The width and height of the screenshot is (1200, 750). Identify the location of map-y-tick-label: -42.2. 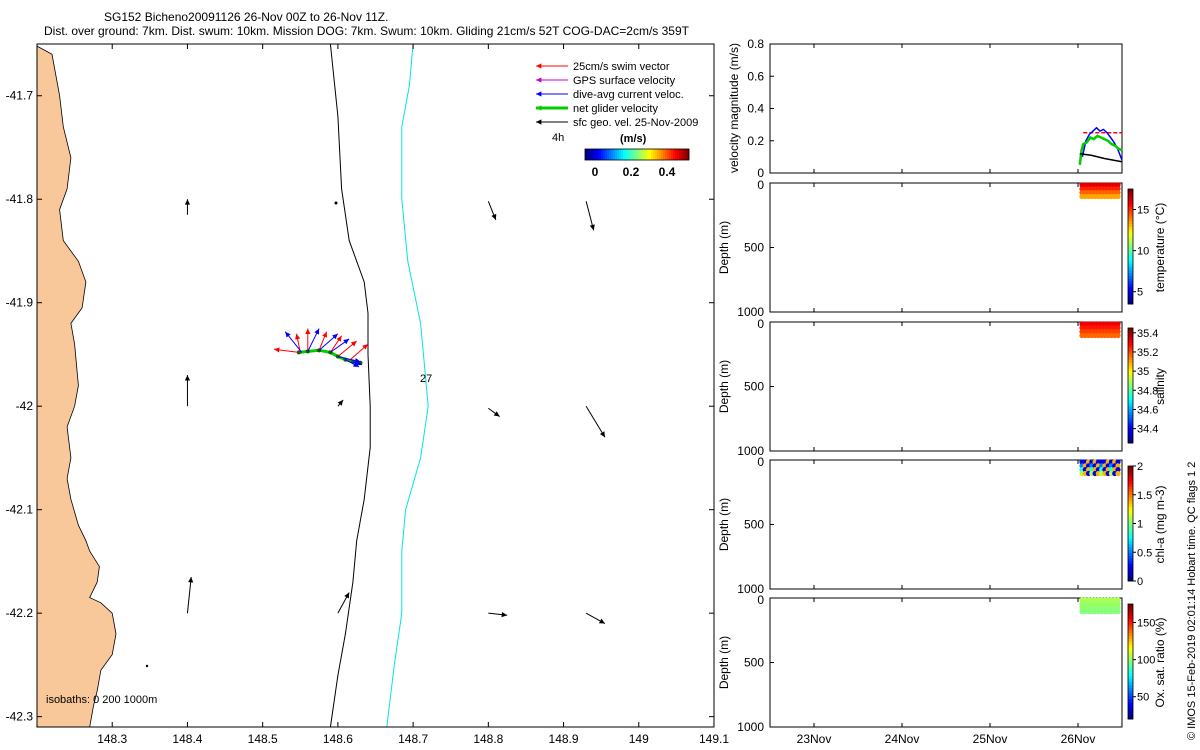
(20, 613).